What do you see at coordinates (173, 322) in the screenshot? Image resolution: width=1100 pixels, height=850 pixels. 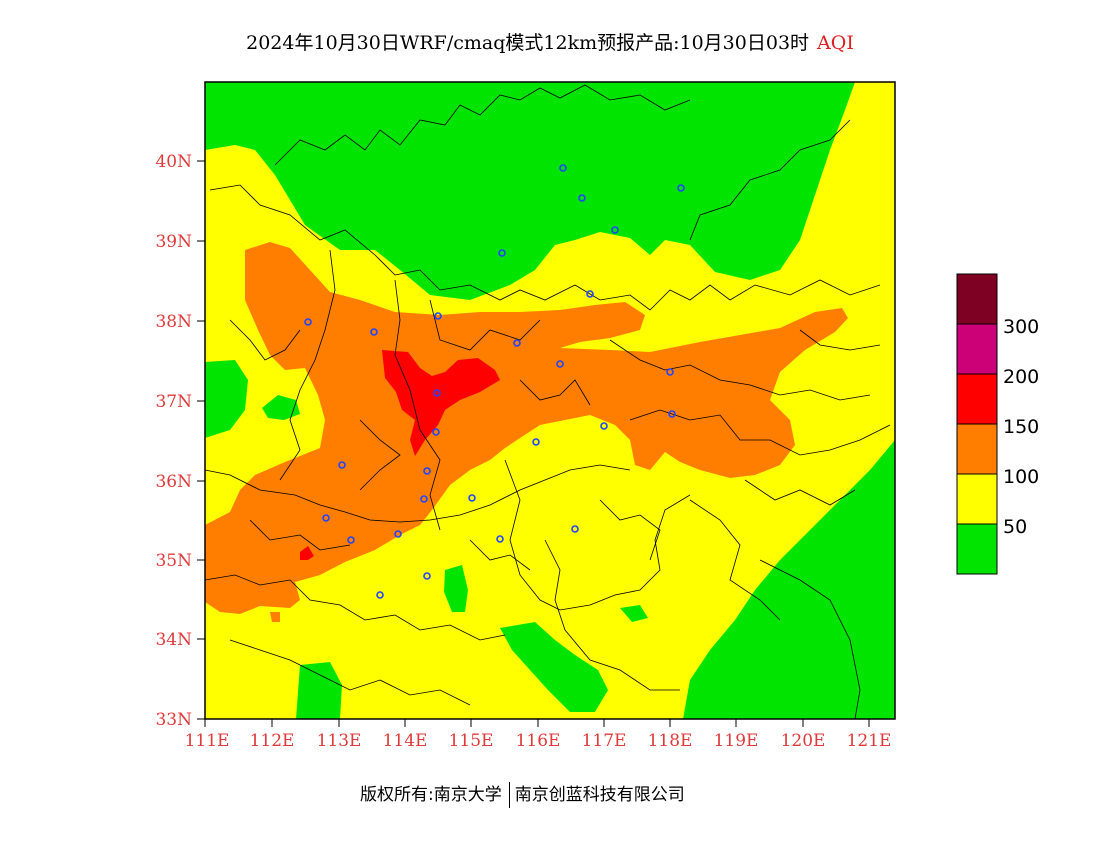 I see `lat-label-38n: 38N` at bounding box center [173, 322].